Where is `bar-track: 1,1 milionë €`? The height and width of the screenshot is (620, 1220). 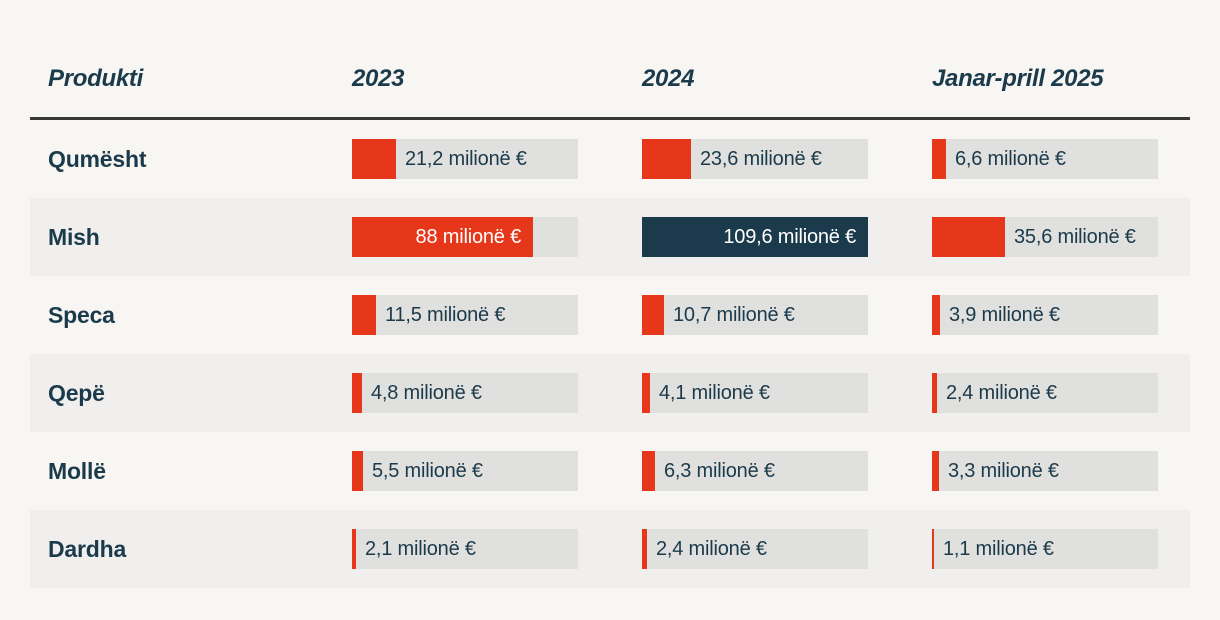
bar-track: 1,1 milionë € is located at coordinates (1045, 549).